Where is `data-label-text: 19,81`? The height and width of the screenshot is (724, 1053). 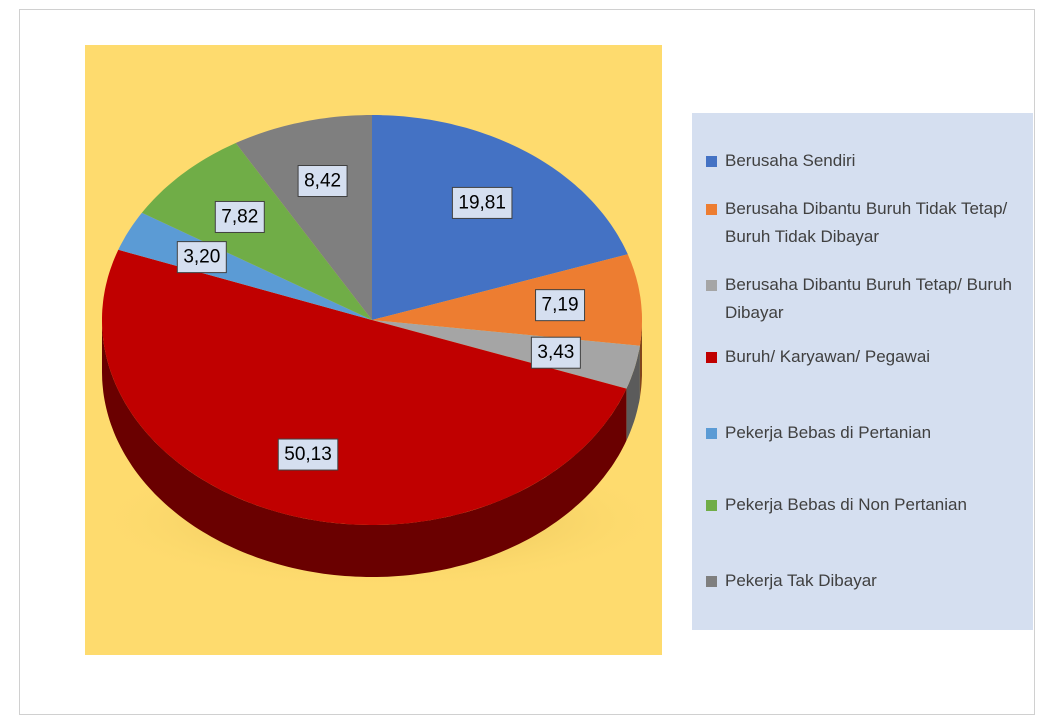
data-label-text: 19,81 is located at coordinates (482, 202).